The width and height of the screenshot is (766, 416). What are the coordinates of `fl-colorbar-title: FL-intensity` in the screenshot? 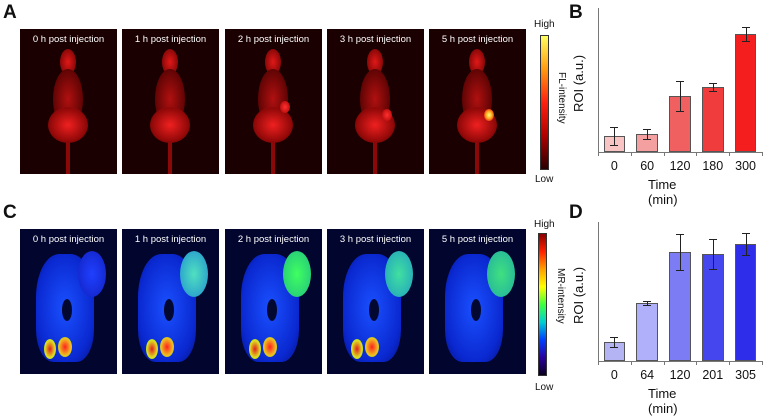 It's located at (561, 98).